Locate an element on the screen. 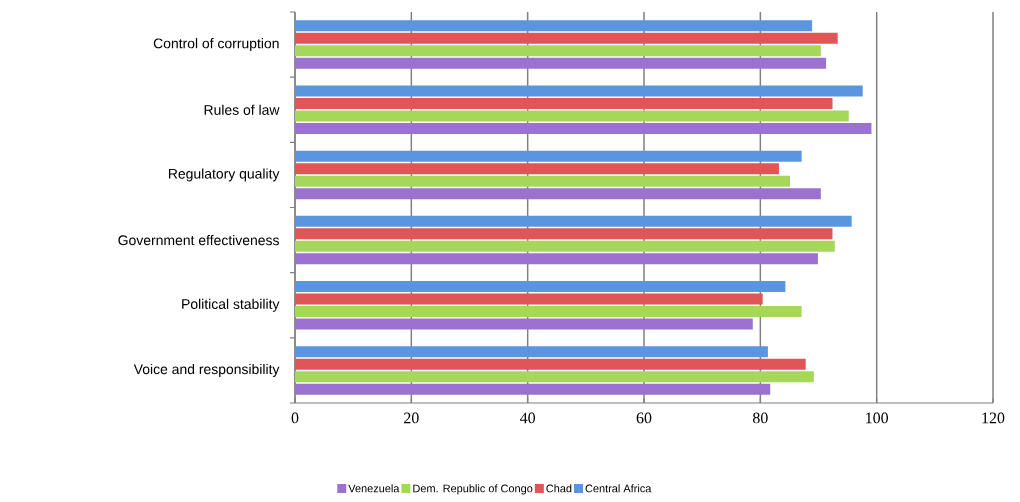  y-tick-label: Control of corruption is located at coordinates (216, 45).